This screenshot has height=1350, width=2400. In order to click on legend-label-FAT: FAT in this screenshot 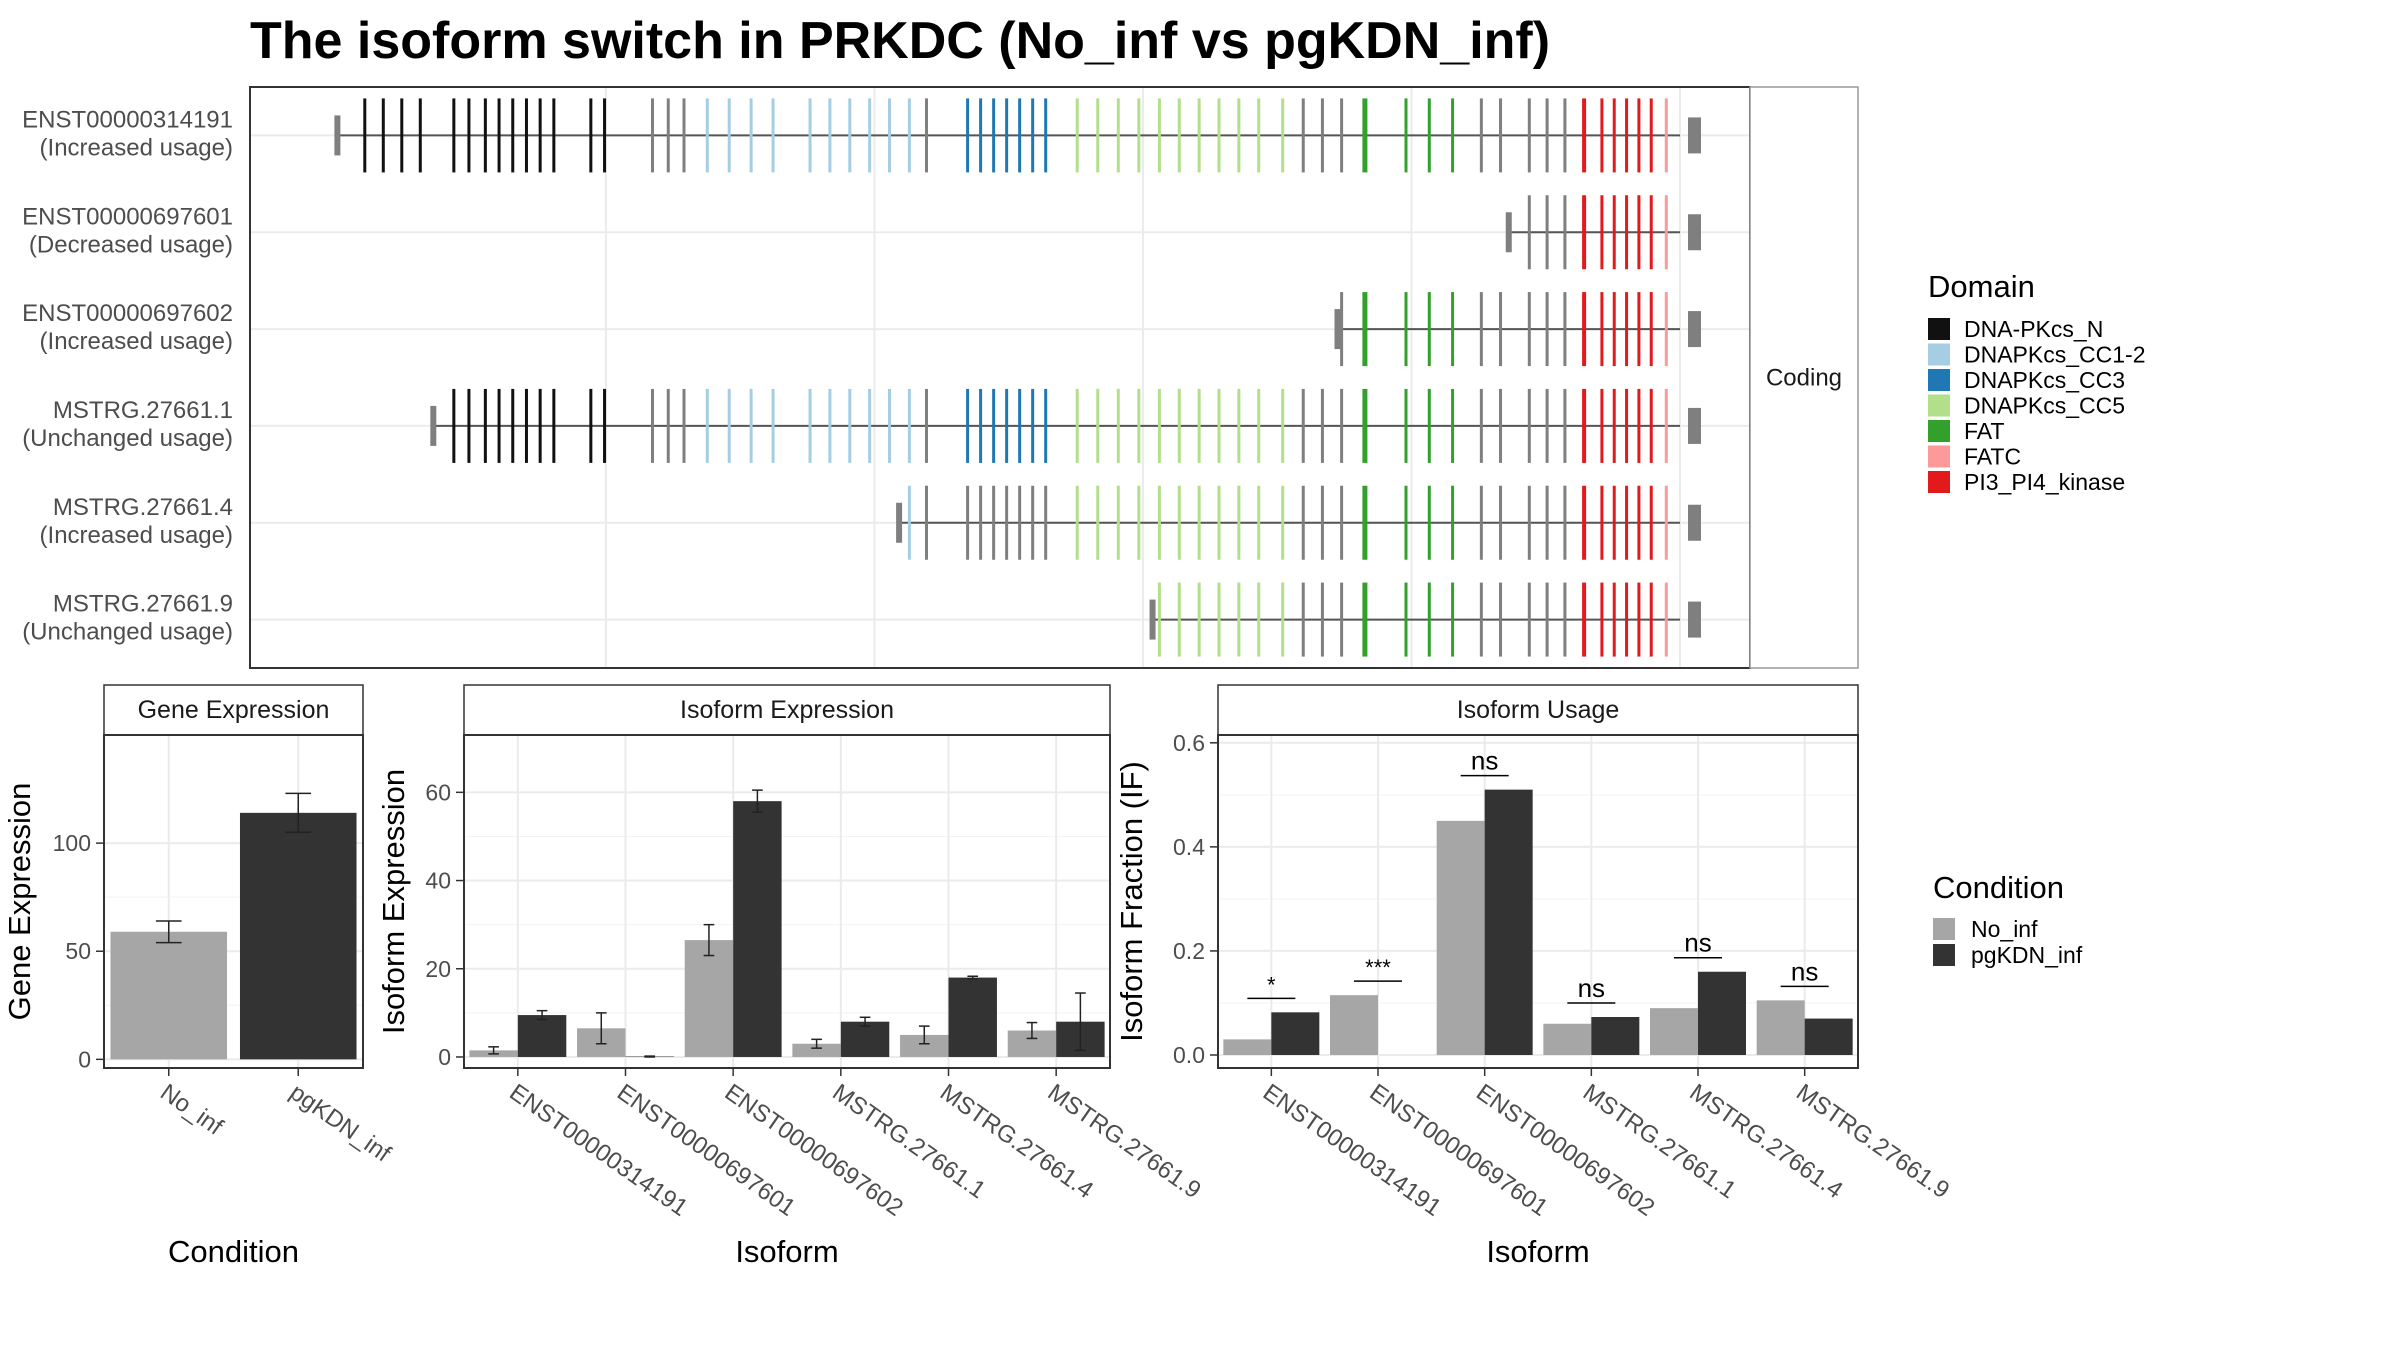, I will do `click(1984, 431)`.